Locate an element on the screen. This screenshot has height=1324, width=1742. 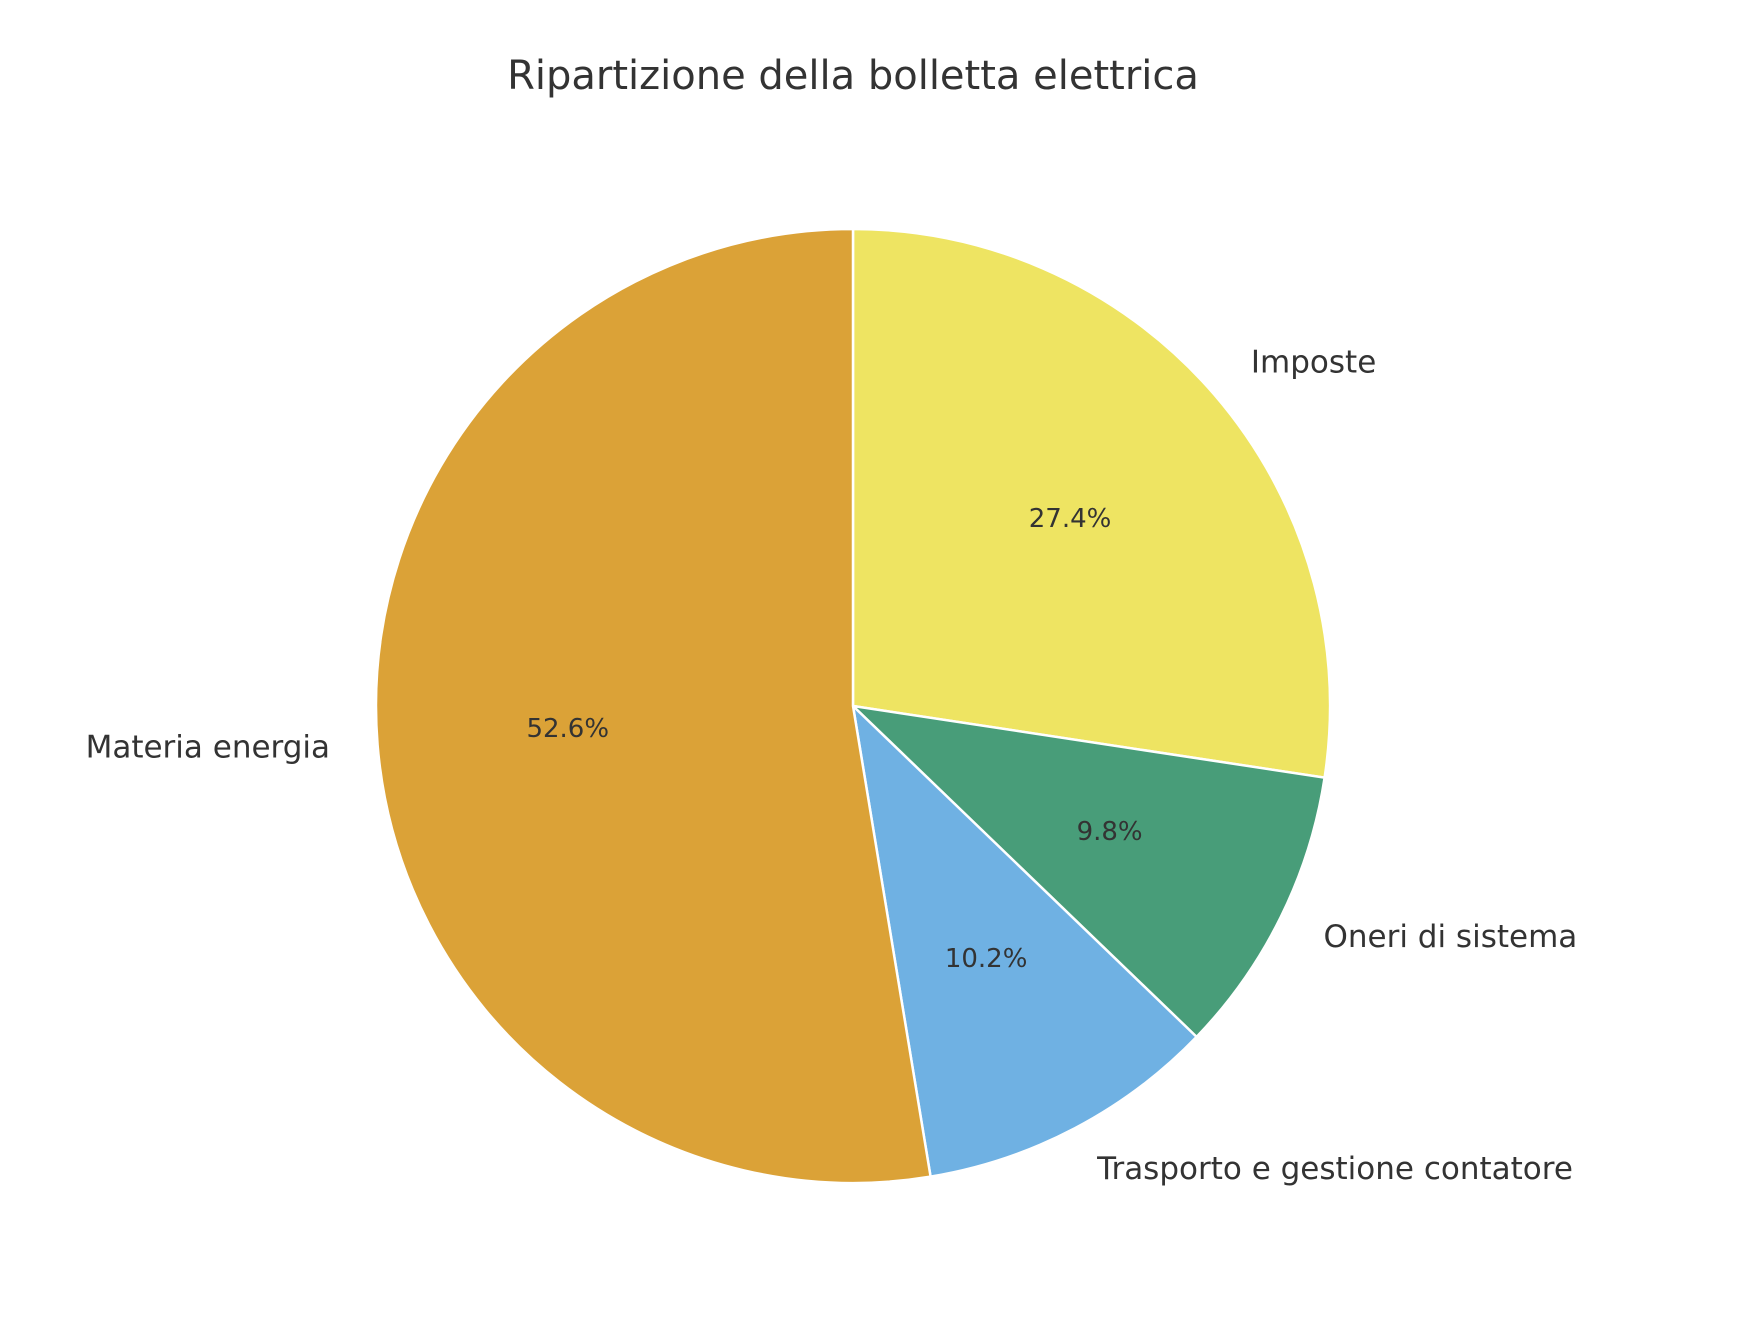
value-label: 10.2% is located at coordinates (986, 959).